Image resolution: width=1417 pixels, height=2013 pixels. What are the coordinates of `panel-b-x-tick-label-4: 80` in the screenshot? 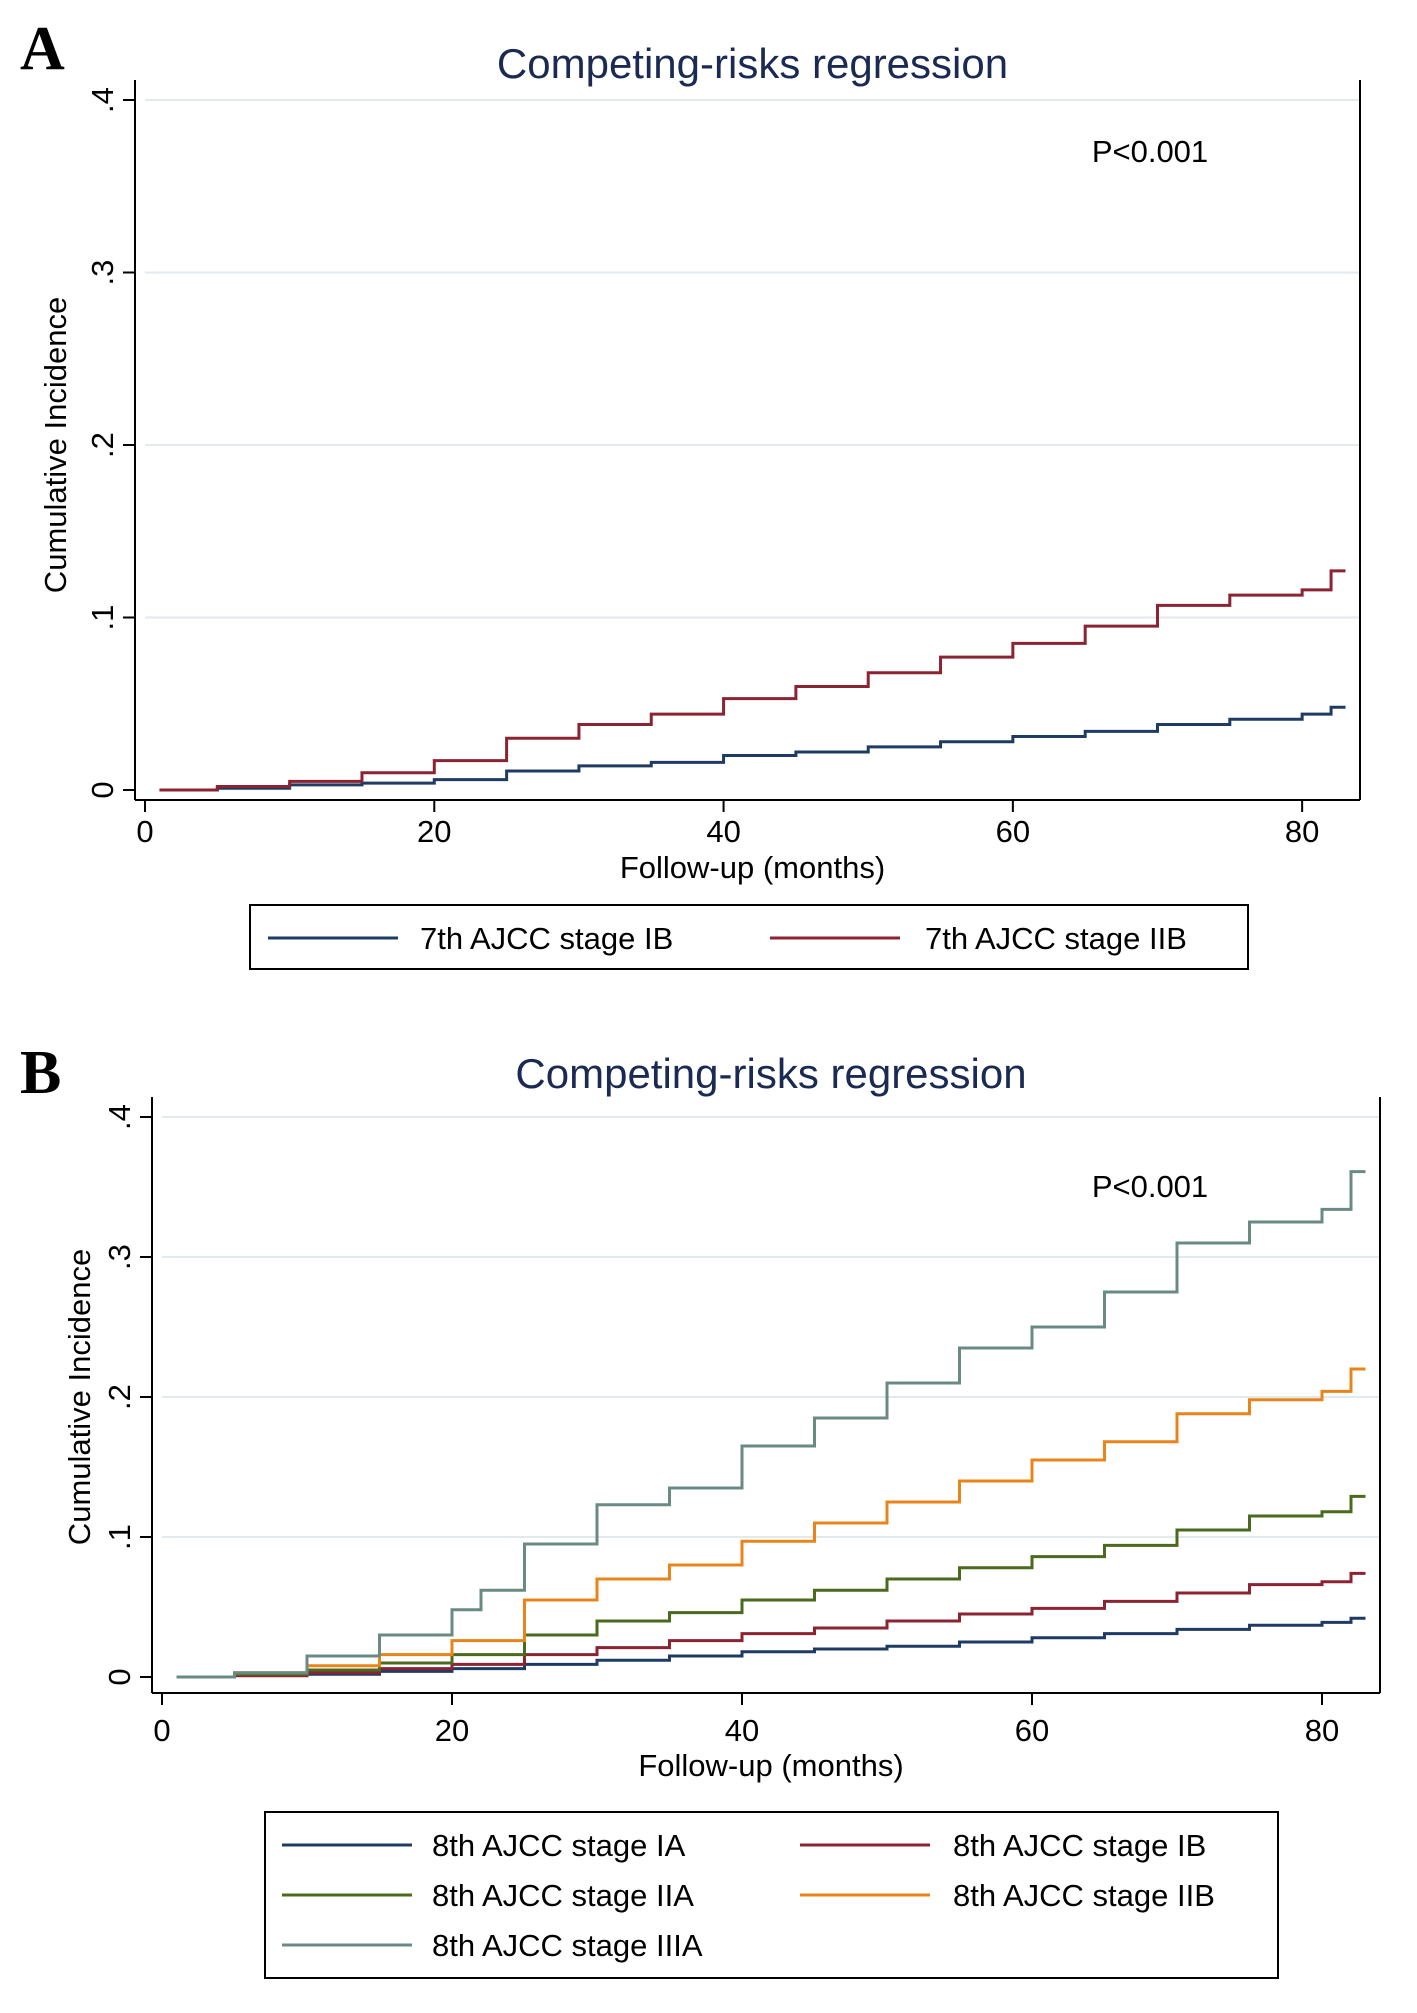 It's located at (1322, 1730).